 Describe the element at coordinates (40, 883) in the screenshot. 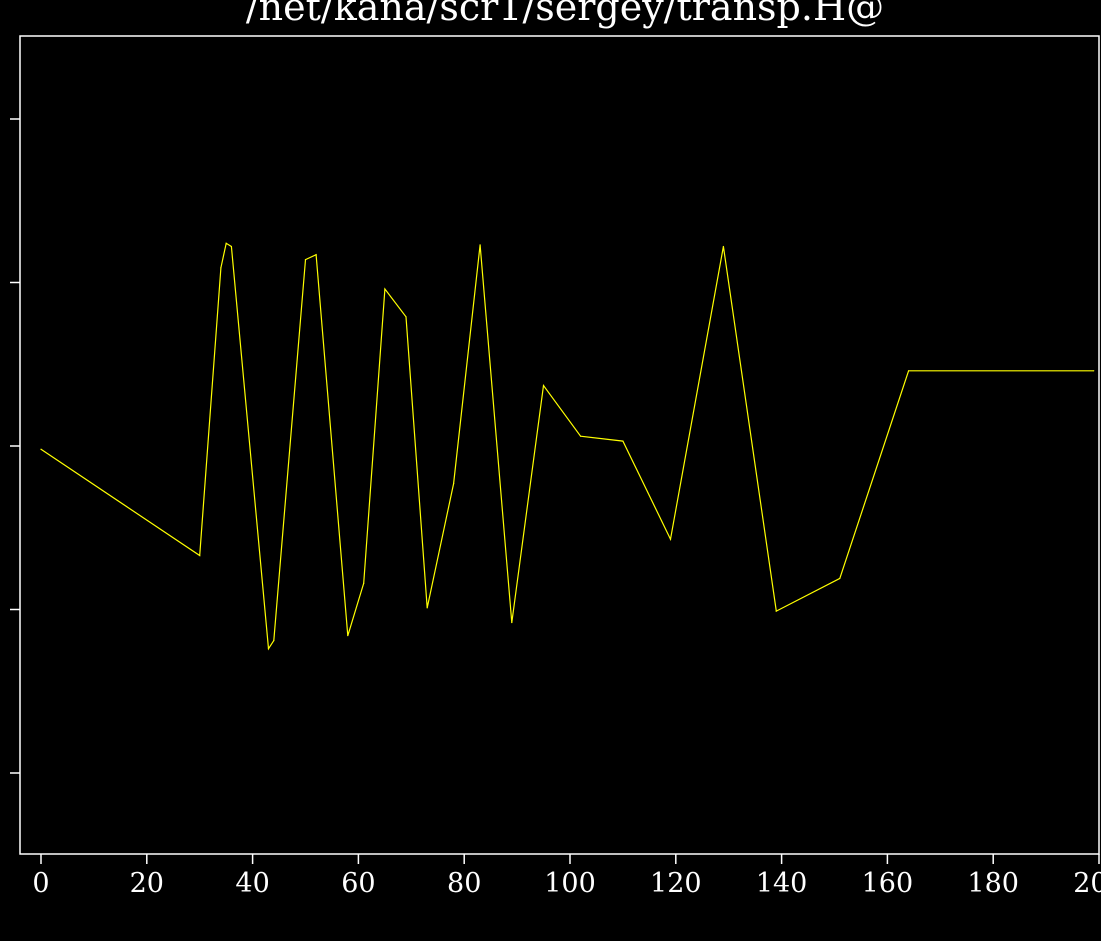

I see `x-tick-label: 0` at that location.